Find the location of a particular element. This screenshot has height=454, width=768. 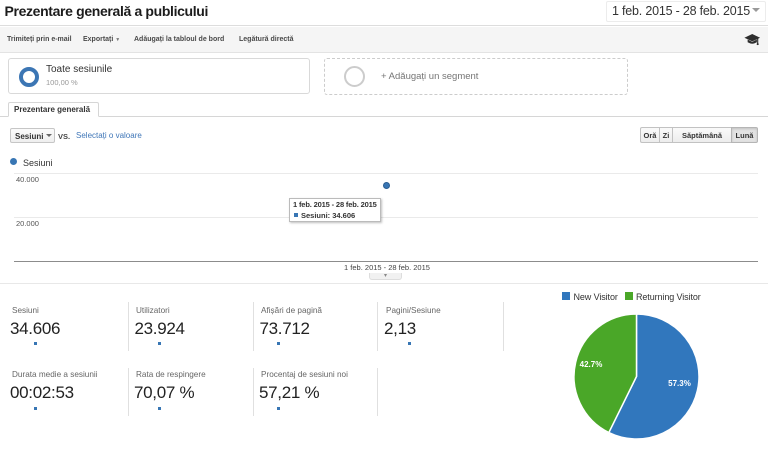

svg-text: 42.7% is located at coordinates (590, 363).